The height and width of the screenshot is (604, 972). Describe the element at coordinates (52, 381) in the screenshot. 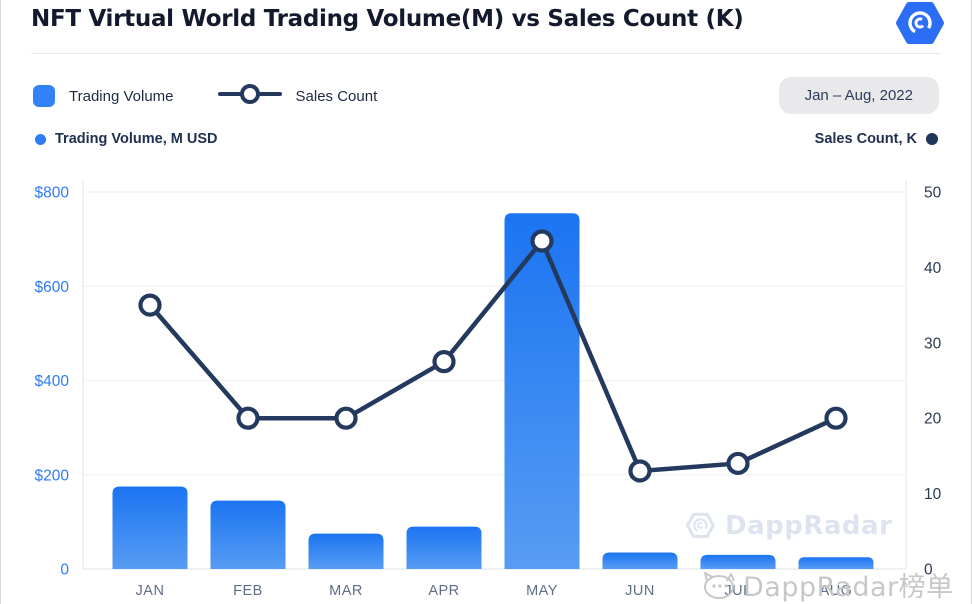

I see `left-tick-400: $400` at that location.